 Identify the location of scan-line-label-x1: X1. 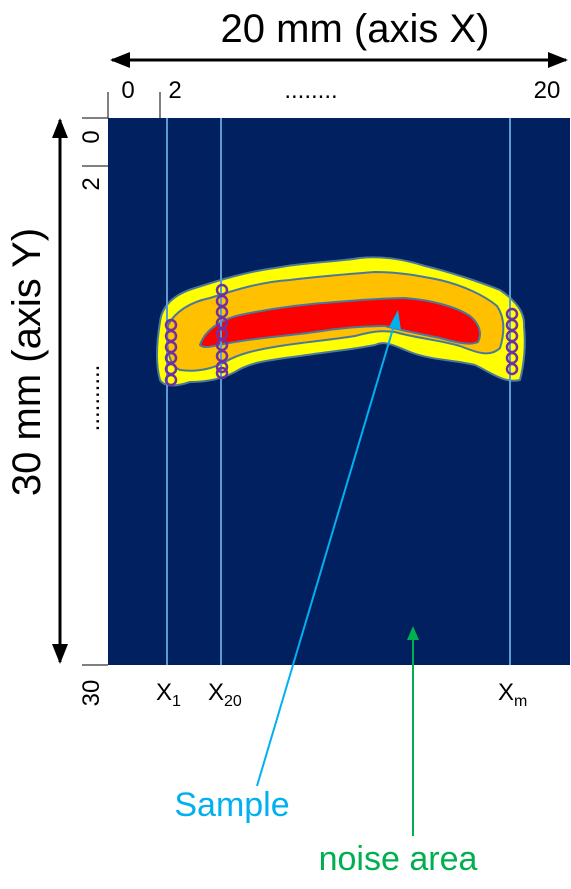
(168, 694).